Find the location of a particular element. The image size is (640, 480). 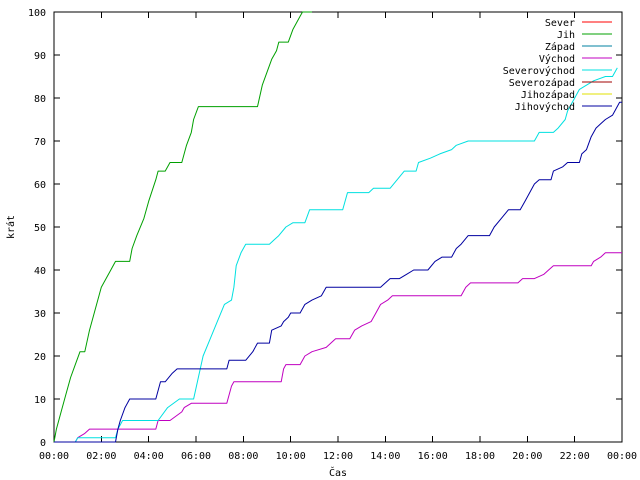

legend-label: Východ is located at coordinates (557, 59).